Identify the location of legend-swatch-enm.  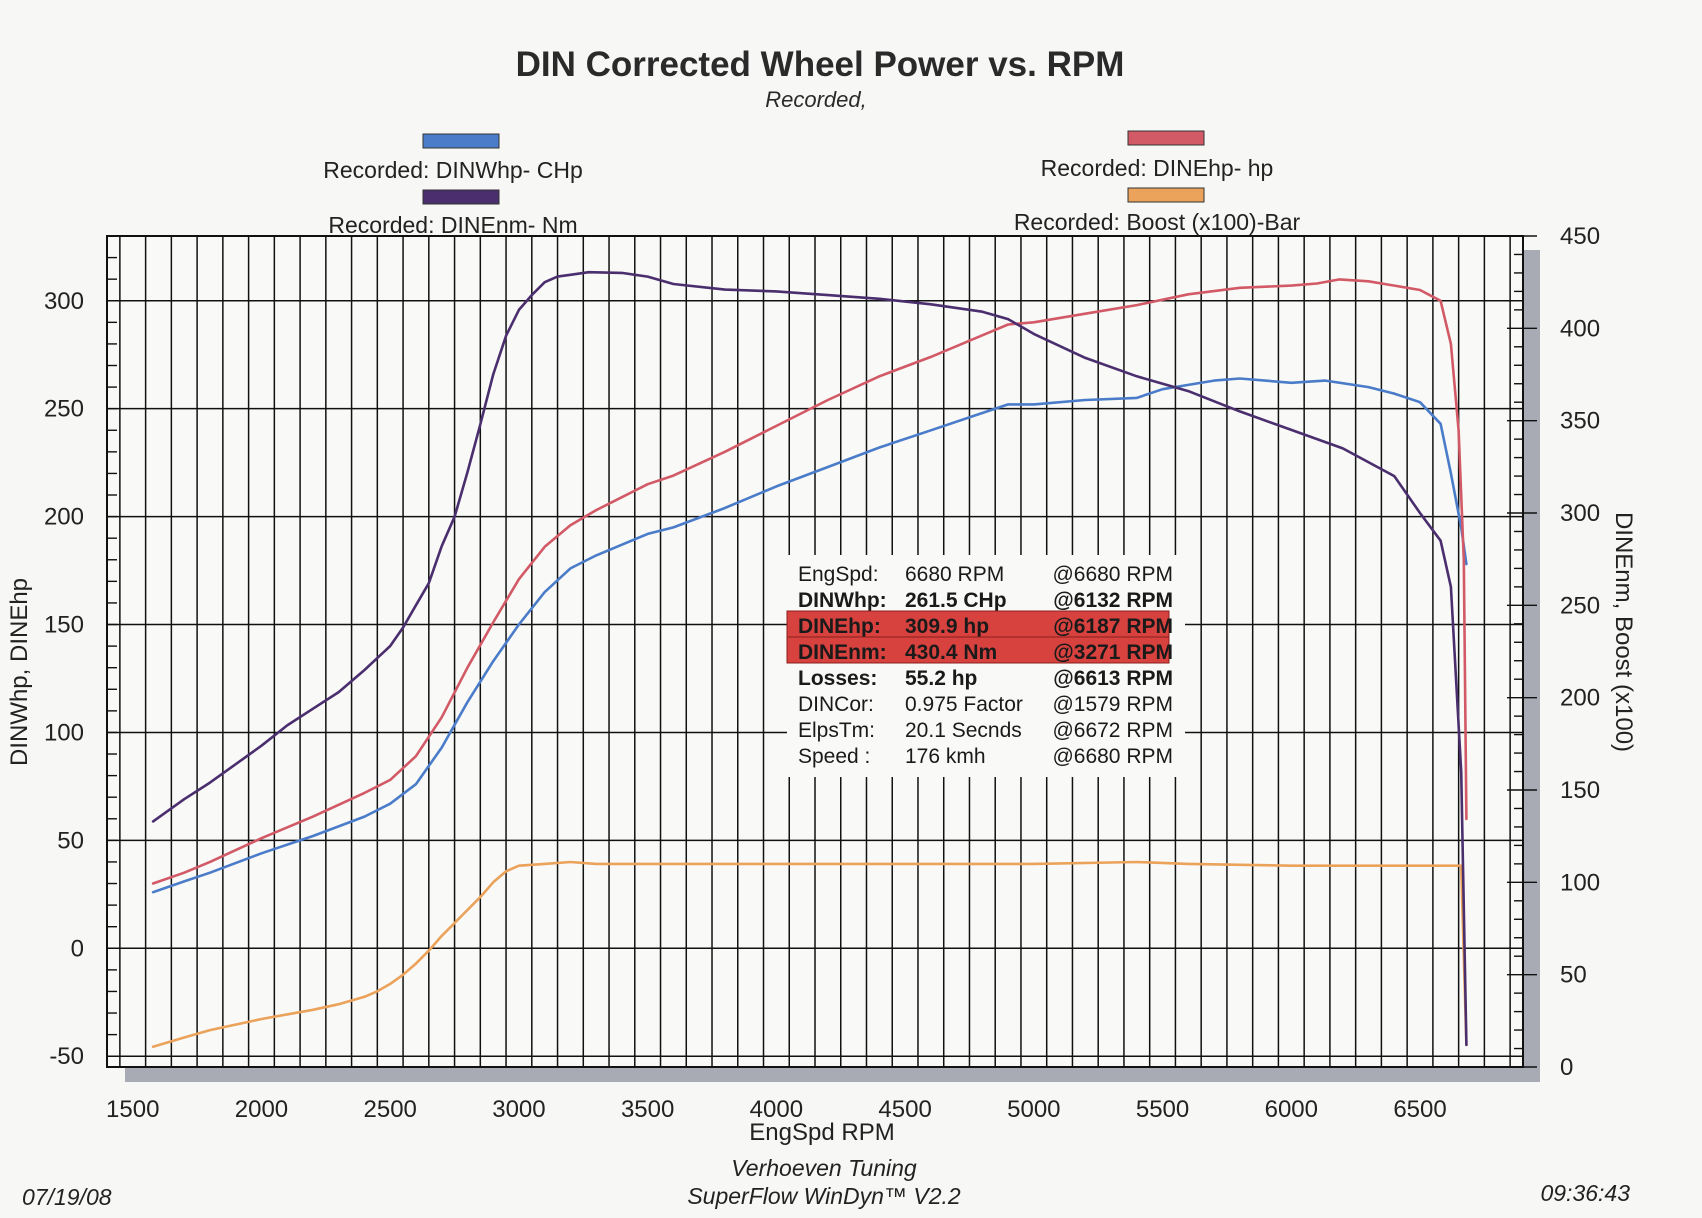
(461, 197).